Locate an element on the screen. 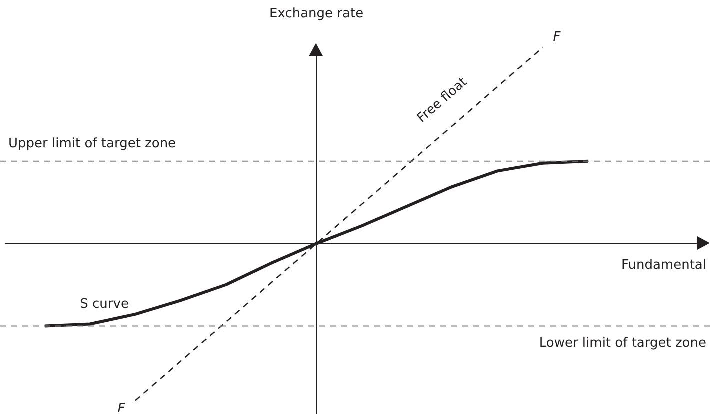 This screenshot has height=414, width=710. x-axis-title: Fundamental is located at coordinates (664, 265).